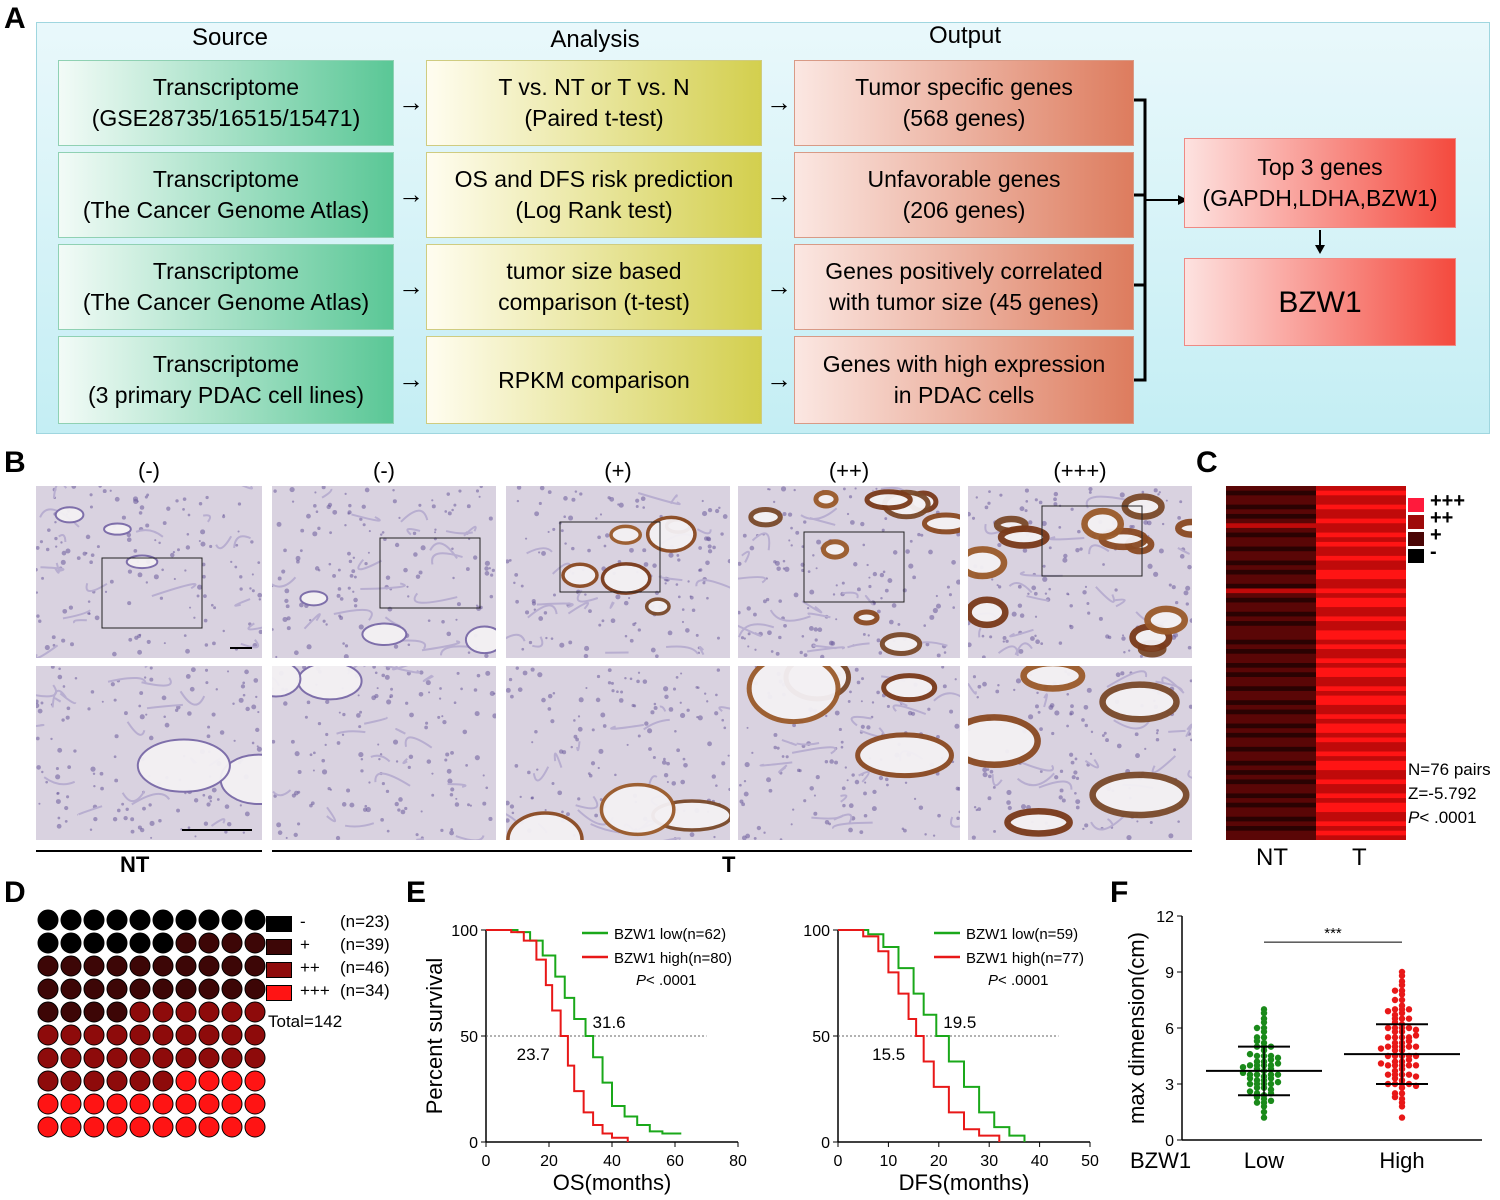 The height and width of the screenshot is (1200, 1500). What do you see at coordinates (305, 1021) in the screenshot?
I see `dot-grid-total: Total=142` at bounding box center [305, 1021].